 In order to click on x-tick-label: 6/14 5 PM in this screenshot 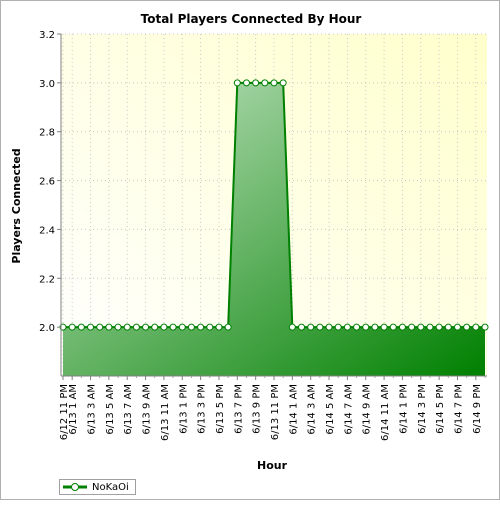, I will do `click(440, 409)`.